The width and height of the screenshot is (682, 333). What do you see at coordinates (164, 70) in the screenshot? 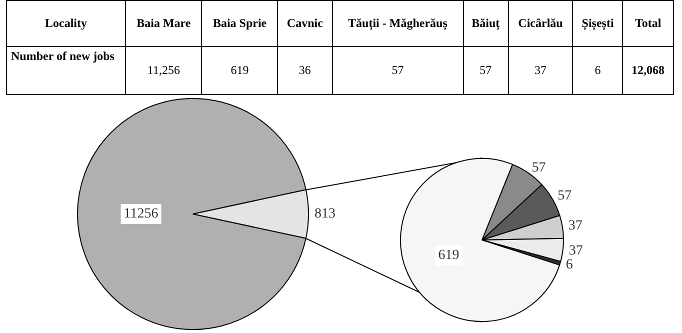
I see `data-label: 11,256` at bounding box center [164, 70].